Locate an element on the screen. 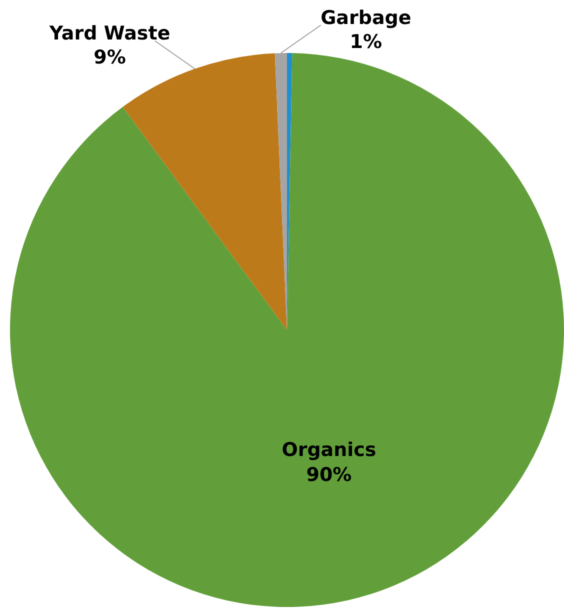 This screenshot has width=564, height=610. slice-label: Yard Waste is located at coordinates (109, 33).